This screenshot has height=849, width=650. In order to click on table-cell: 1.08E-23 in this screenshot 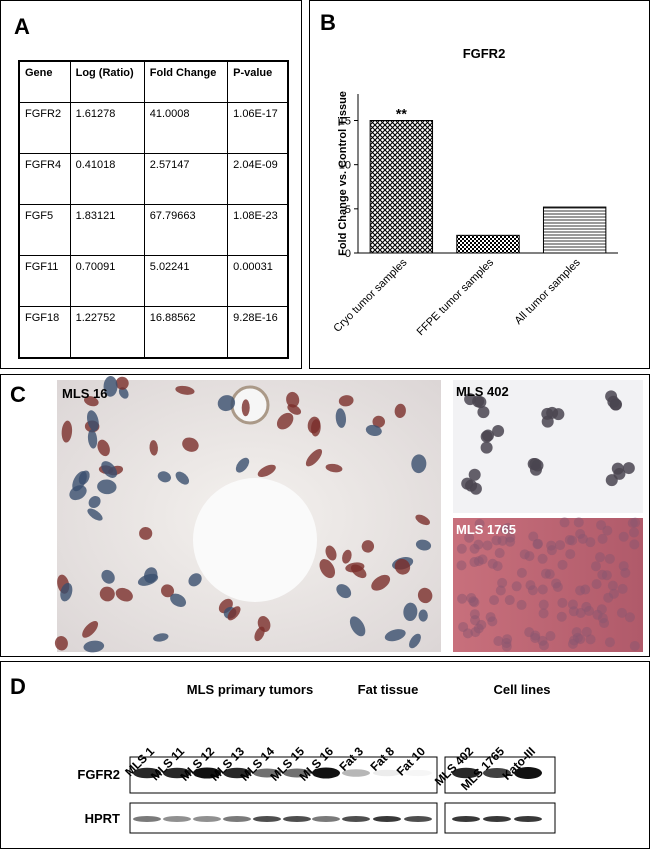, I will do `click(258, 230)`.